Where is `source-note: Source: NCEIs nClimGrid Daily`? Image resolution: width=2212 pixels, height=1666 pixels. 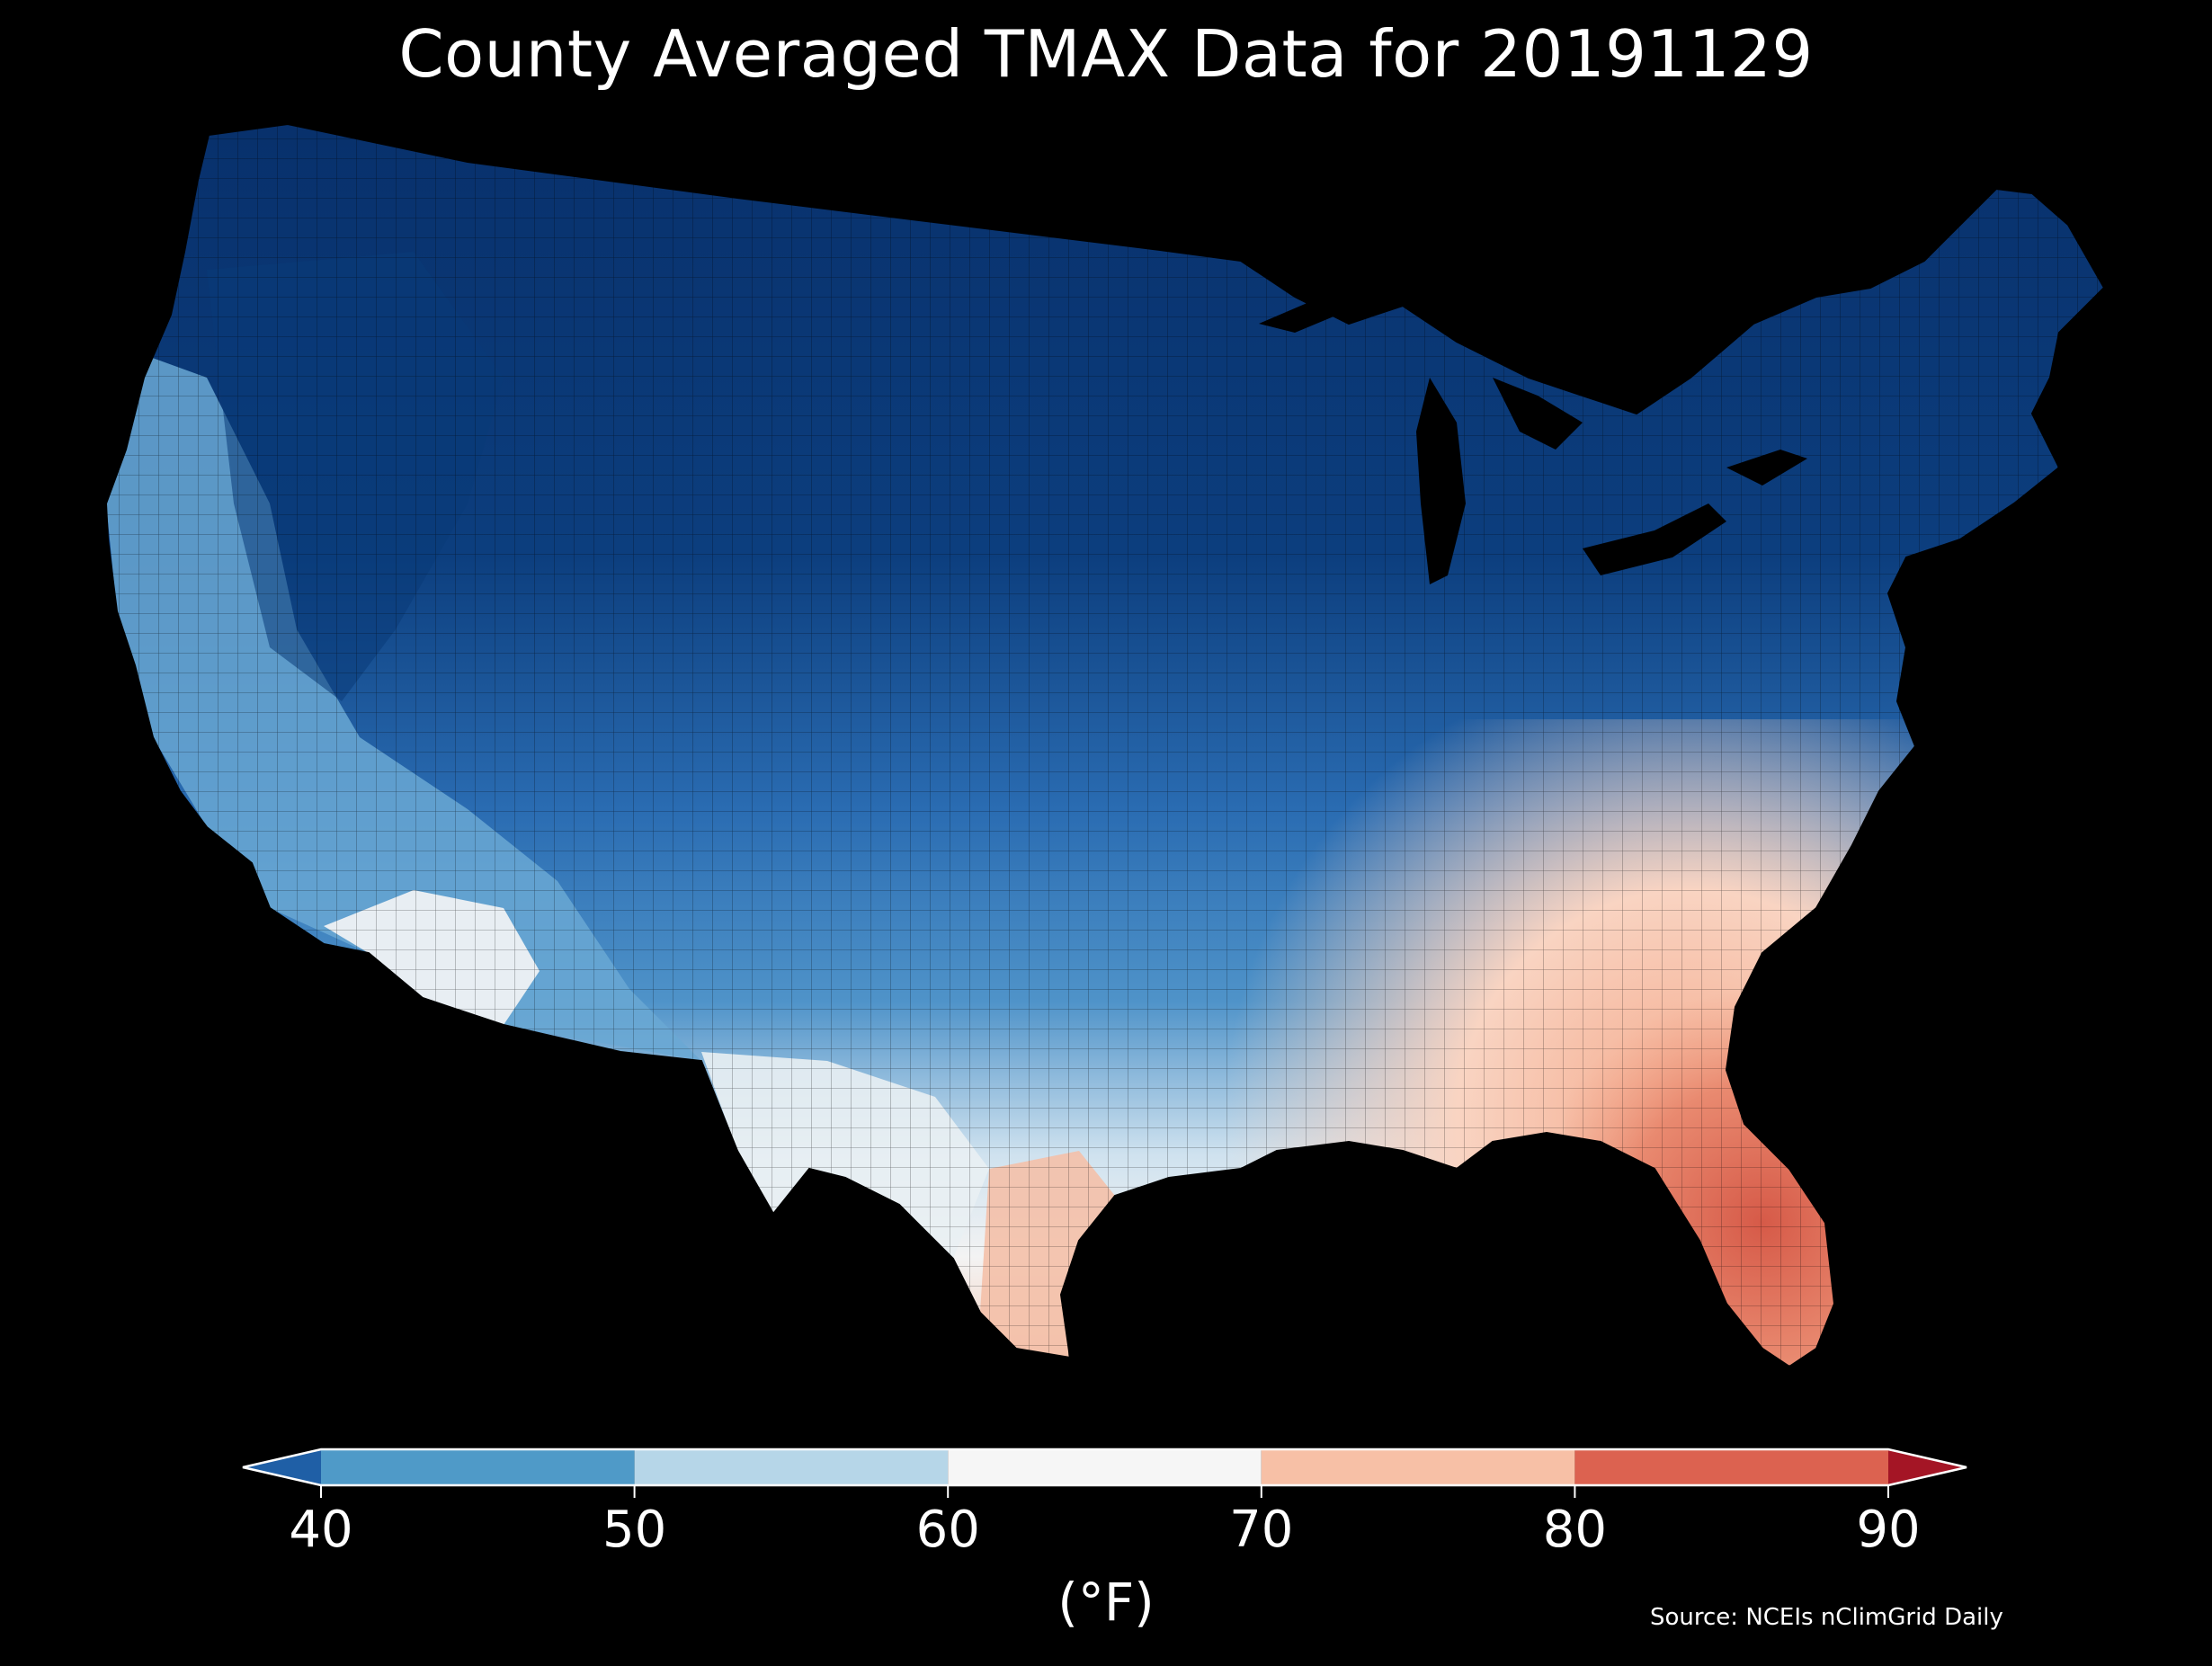 source-note: Source: NCEIs nClimGrid Daily is located at coordinates (1826, 1617).